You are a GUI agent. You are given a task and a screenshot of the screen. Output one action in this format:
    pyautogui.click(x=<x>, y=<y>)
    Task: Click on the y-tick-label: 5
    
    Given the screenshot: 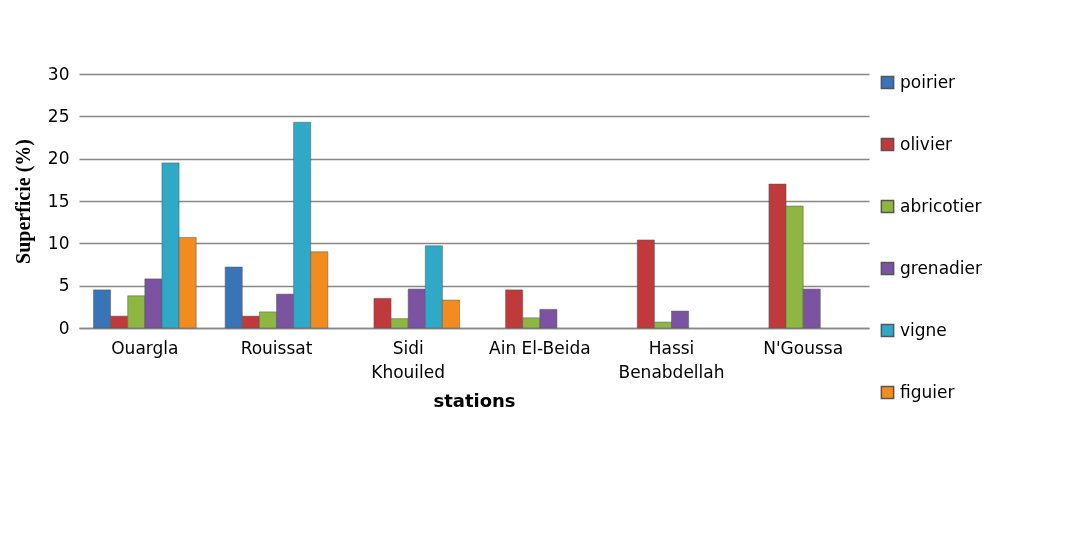 What is the action you would take?
    pyautogui.click(x=64, y=285)
    